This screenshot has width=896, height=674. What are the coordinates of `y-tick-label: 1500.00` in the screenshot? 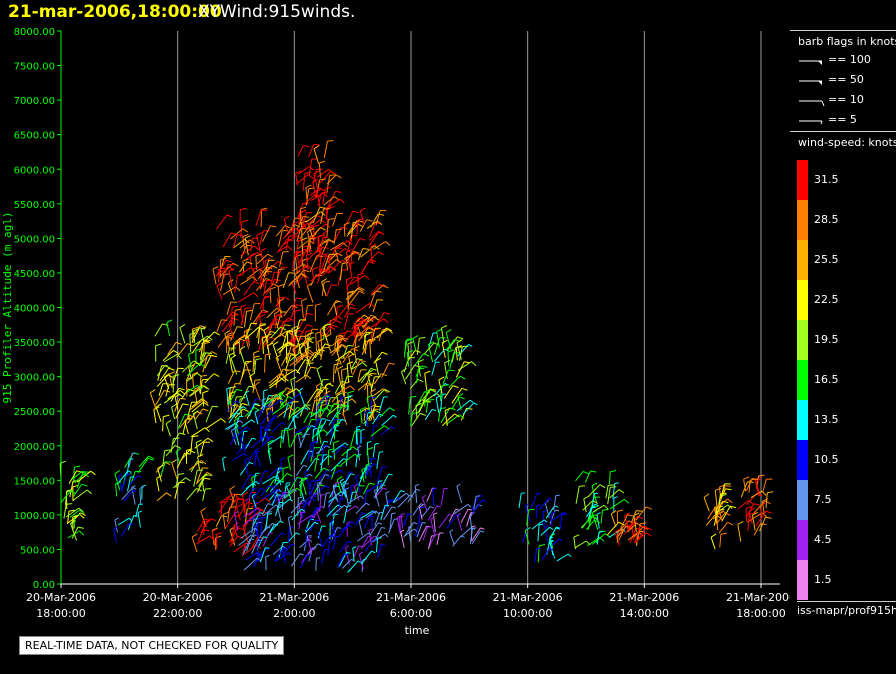 It's located at (34, 481).